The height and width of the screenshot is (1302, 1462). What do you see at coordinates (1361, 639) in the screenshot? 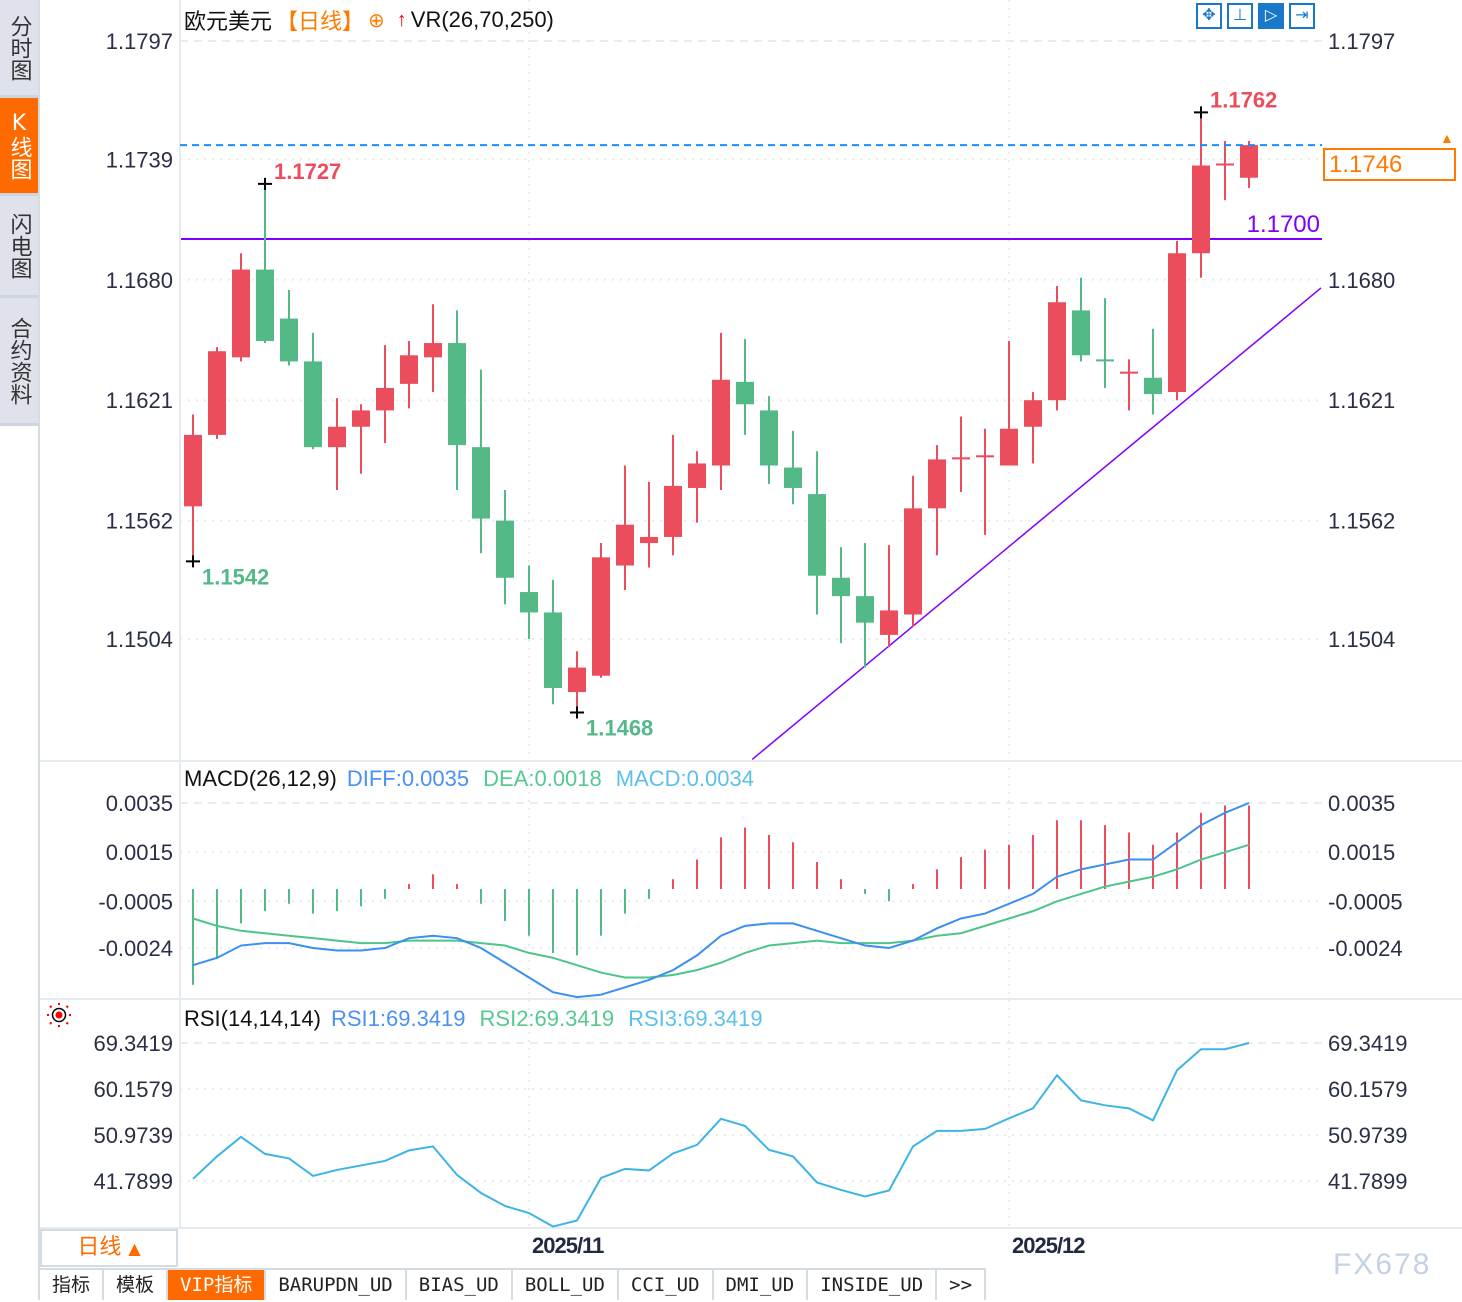
I see `price-y-tick-right: 1.1504` at bounding box center [1361, 639].